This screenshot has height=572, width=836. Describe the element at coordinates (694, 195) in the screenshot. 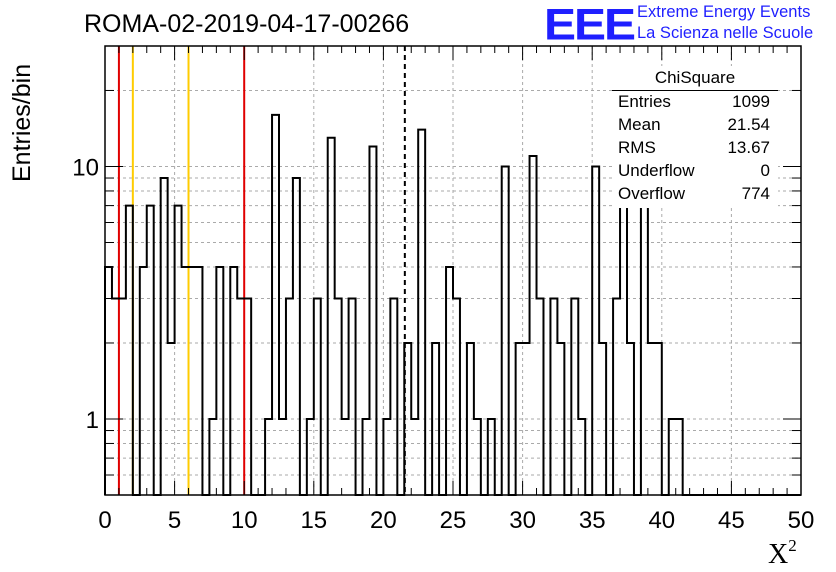

I see `stats-row-overflow: Overflow 774` at that location.